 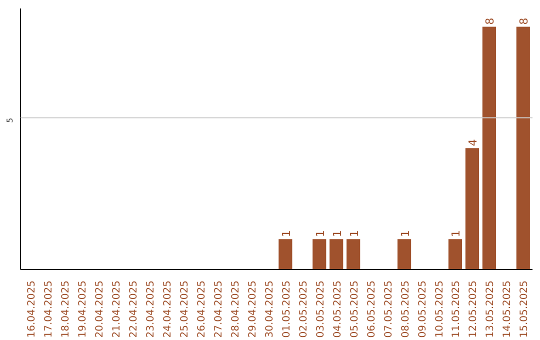 I want to click on x-tick-label: 03.05.2025, so click(x=320, y=309).